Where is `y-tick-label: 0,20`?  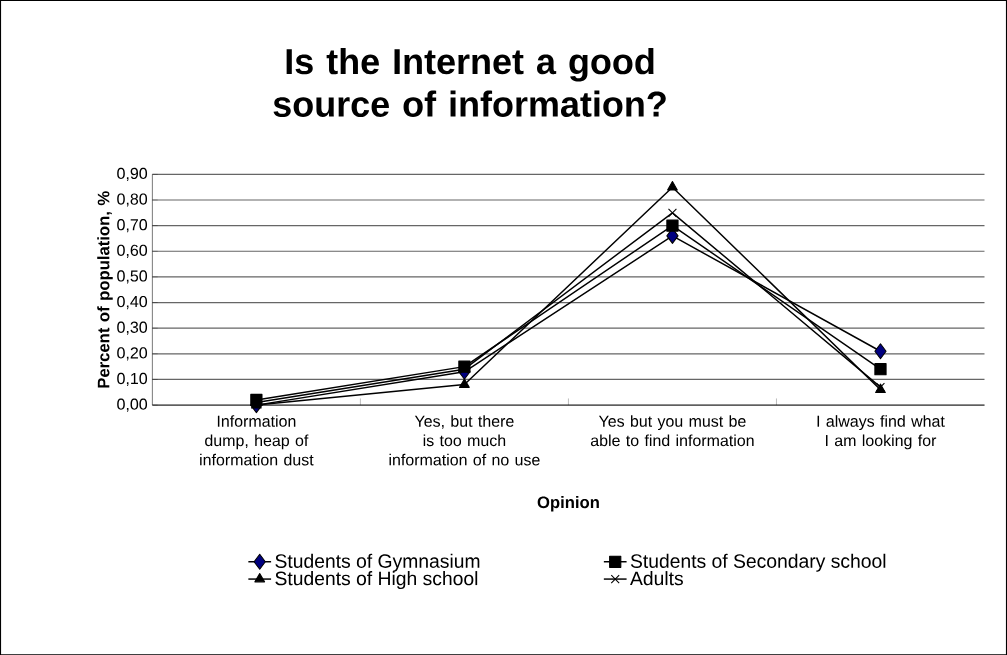
y-tick-label: 0,20 is located at coordinates (132, 354).